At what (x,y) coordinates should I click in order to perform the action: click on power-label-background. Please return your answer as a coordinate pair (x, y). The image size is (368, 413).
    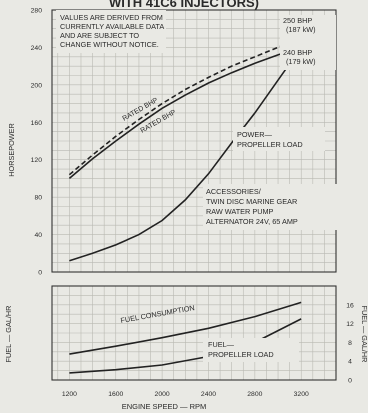
    Looking at the image, I should click on (279, 139).